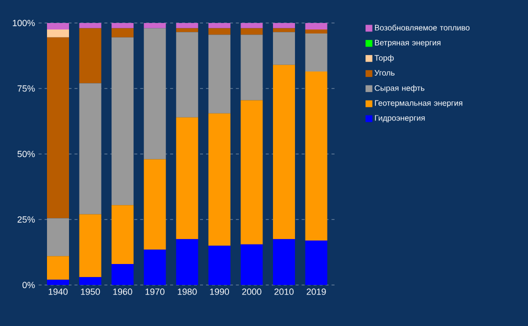  Describe the element at coordinates (187, 291) in the screenshot. I see `x-tick-label: 1980` at that location.